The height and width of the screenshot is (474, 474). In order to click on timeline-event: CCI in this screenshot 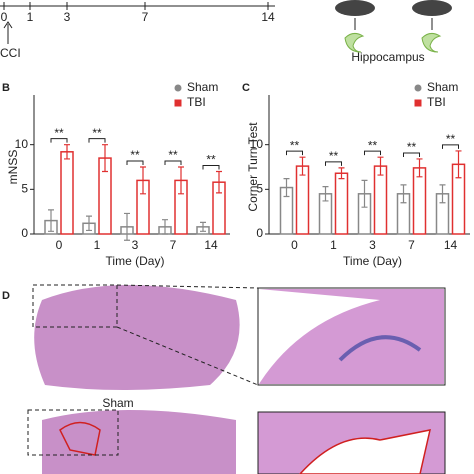, I will do `click(10, 53)`.